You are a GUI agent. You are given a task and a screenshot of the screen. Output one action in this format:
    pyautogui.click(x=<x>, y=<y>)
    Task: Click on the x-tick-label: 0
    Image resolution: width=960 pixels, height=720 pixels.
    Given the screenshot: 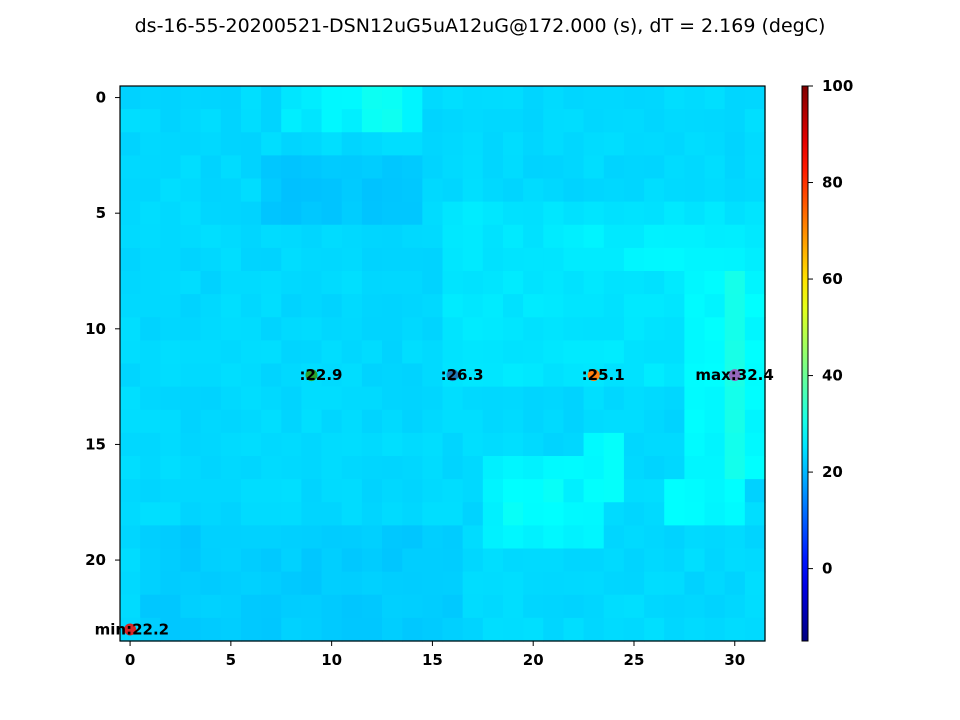 What is the action you would take?
    pyautogui.click(x=130, y=660)
    